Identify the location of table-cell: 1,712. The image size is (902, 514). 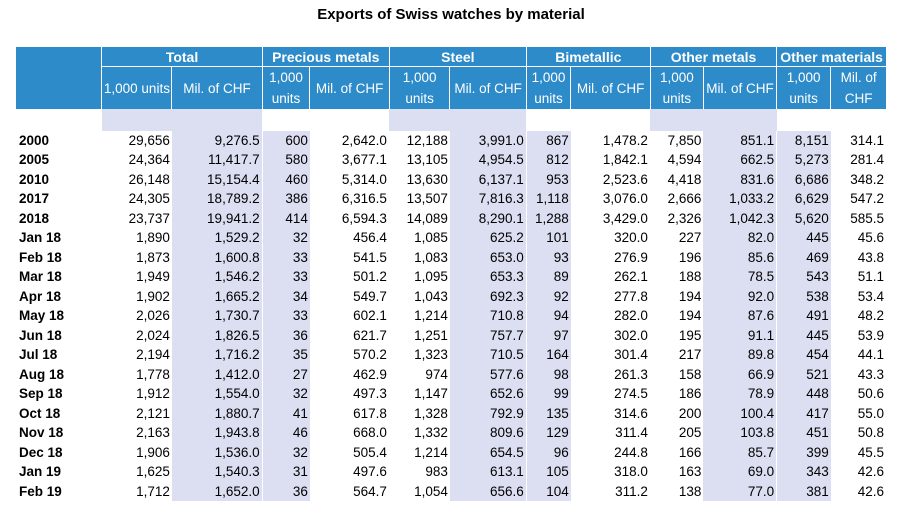
(136, 491).